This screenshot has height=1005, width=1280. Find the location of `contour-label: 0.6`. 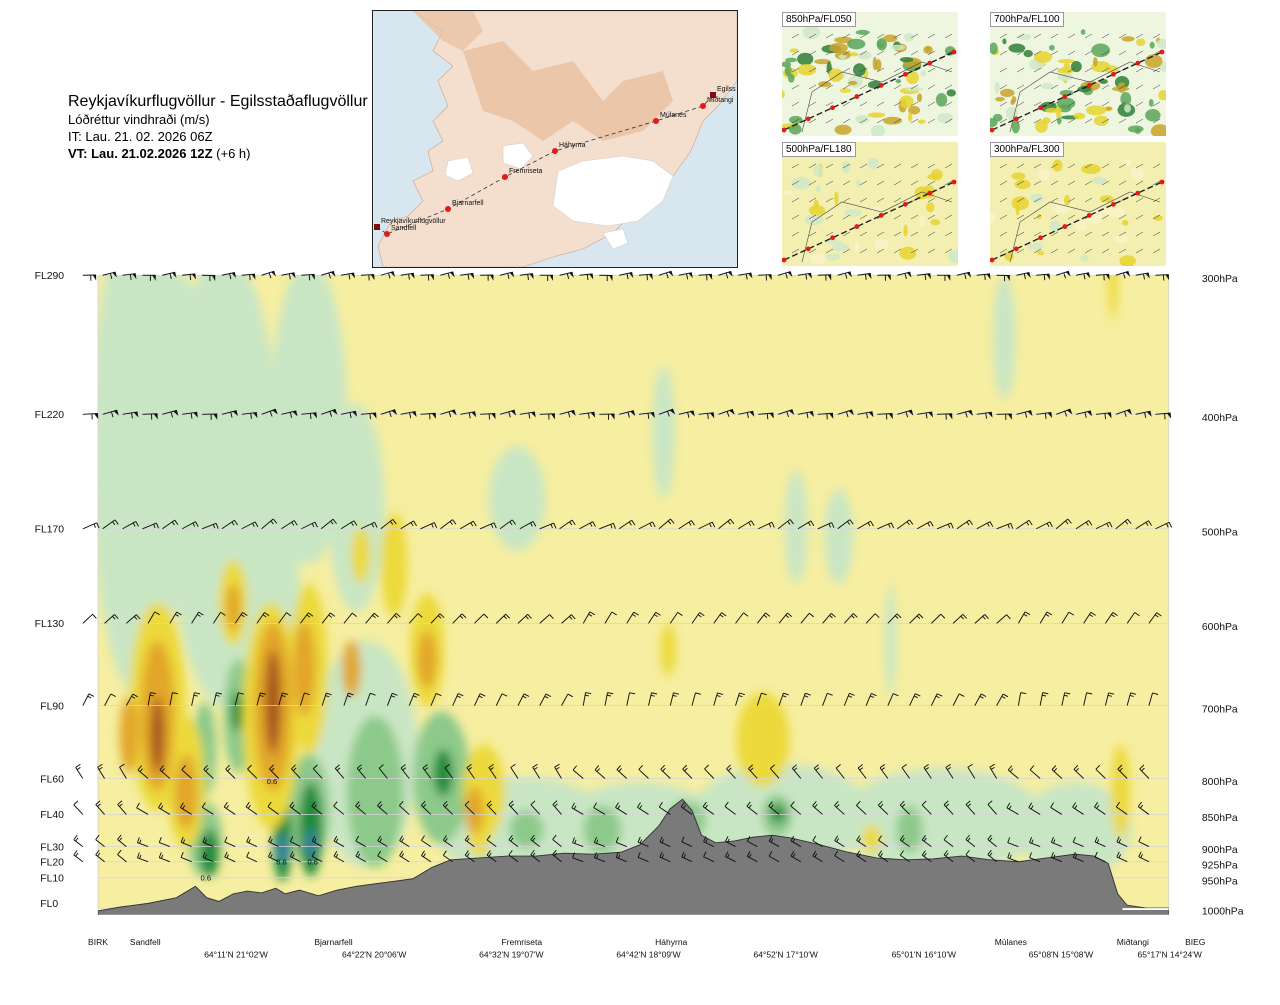

contour-label: 0.6 is located at coordinates (312, 862).